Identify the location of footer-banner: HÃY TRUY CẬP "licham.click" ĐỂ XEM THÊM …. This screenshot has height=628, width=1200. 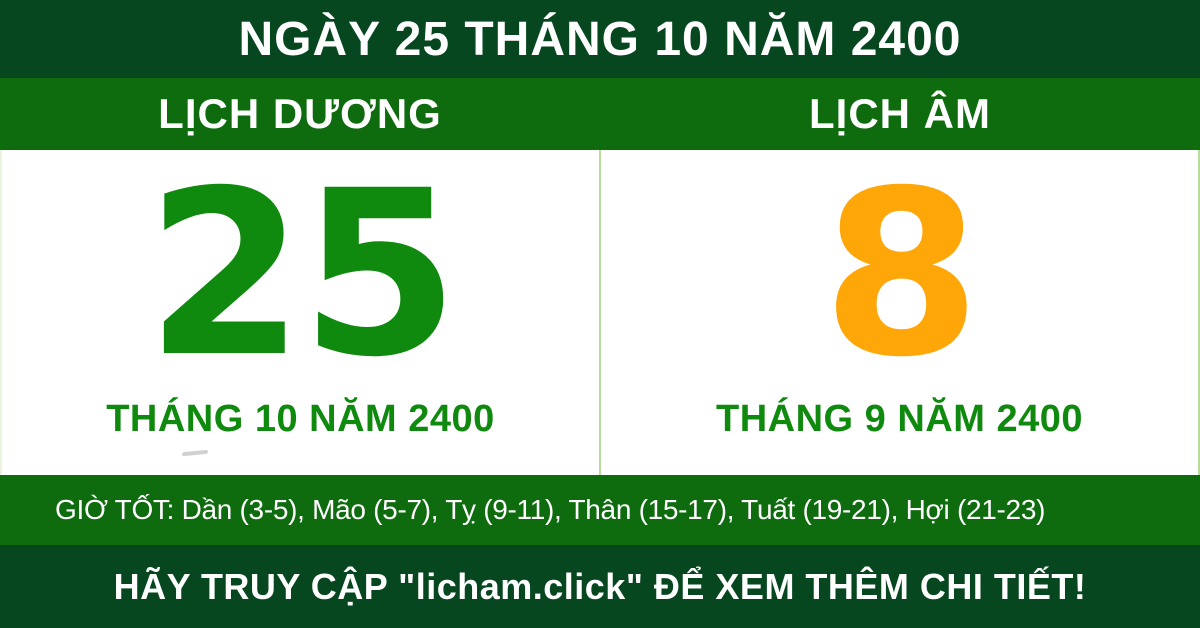
(600, 586).